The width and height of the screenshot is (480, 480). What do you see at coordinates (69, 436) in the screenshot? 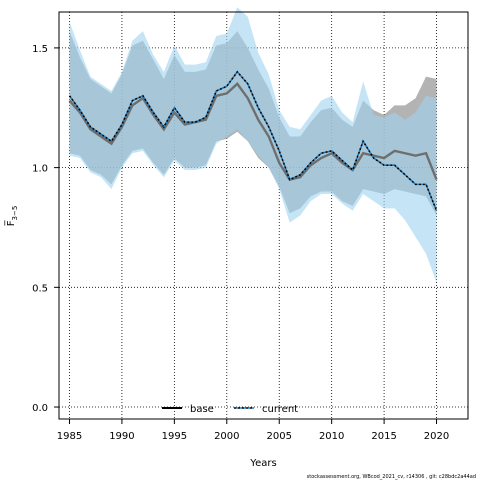
I see `x-tick-label: 1985` at bounding box center [69, 436].